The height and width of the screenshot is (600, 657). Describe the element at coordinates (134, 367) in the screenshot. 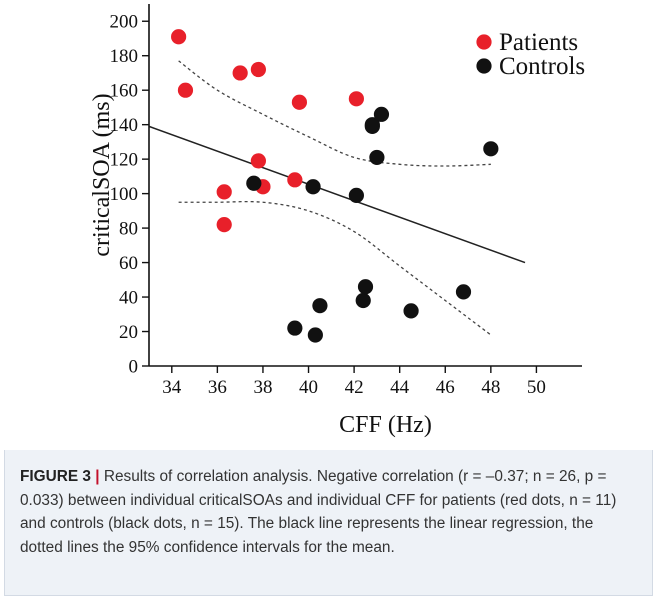

I see `y-tick-label: 0` at that location.